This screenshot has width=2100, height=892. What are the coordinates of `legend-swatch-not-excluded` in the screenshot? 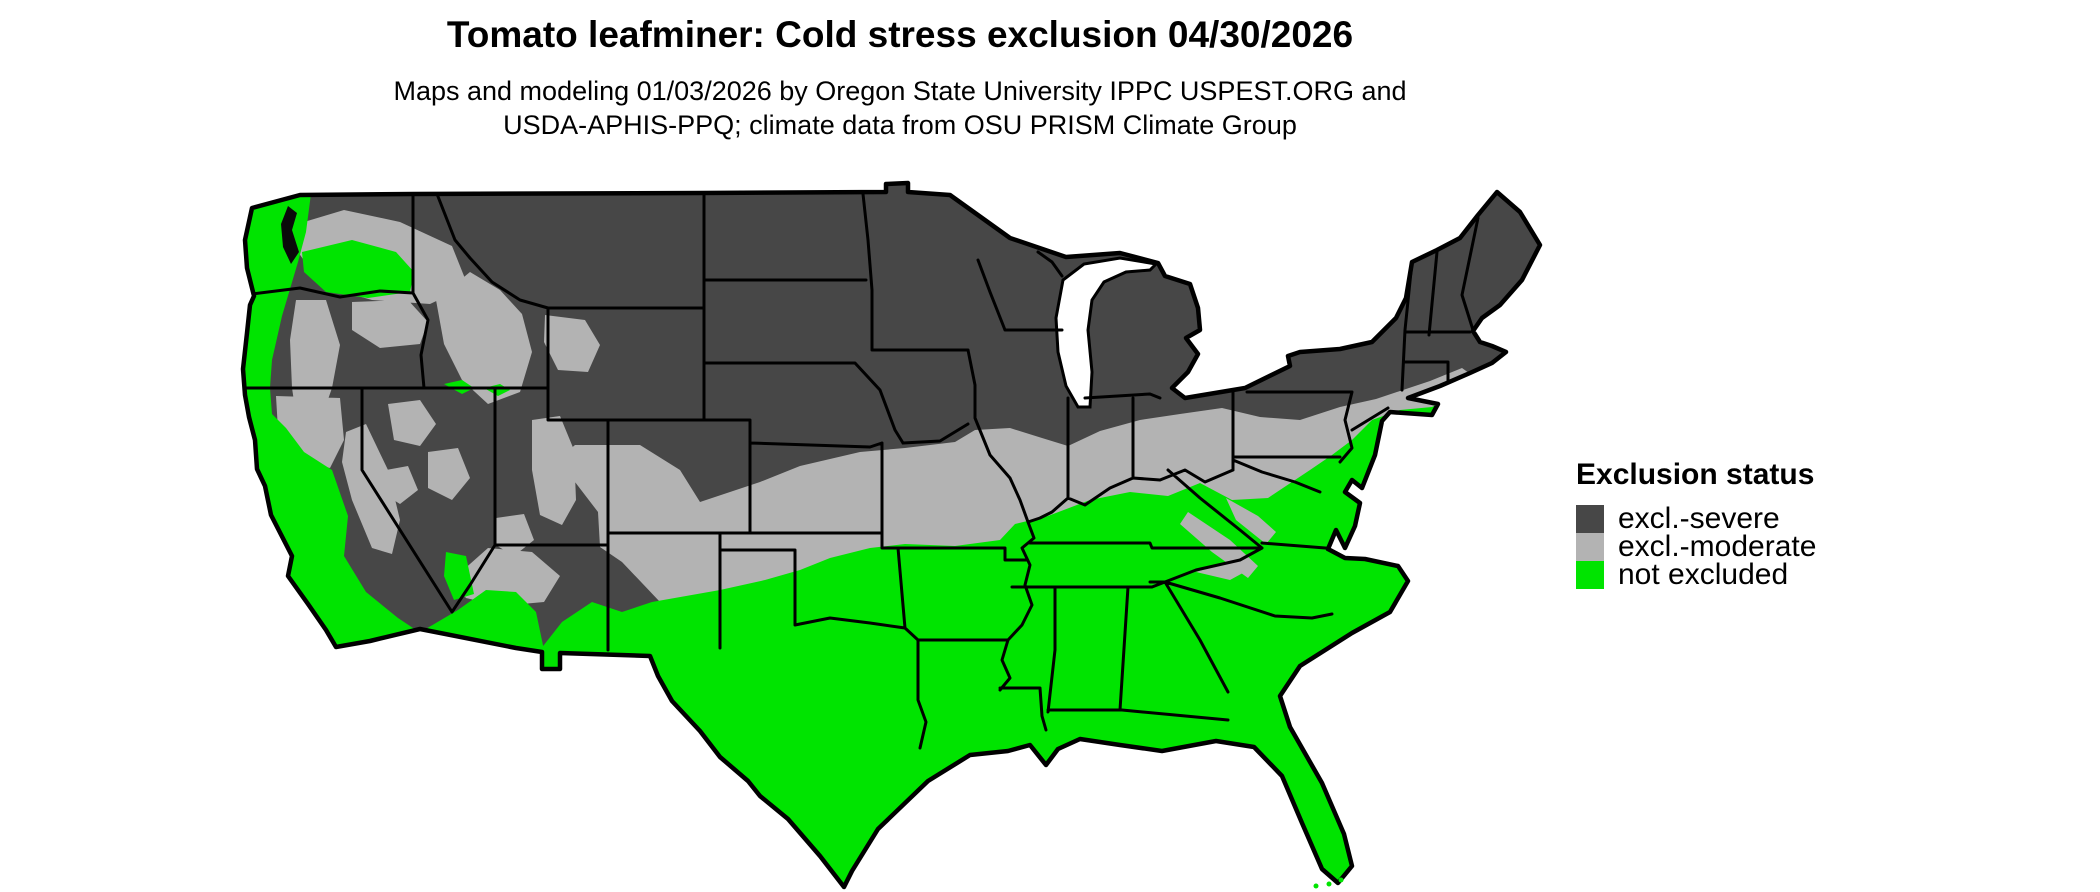 It's located at (1590, 575).